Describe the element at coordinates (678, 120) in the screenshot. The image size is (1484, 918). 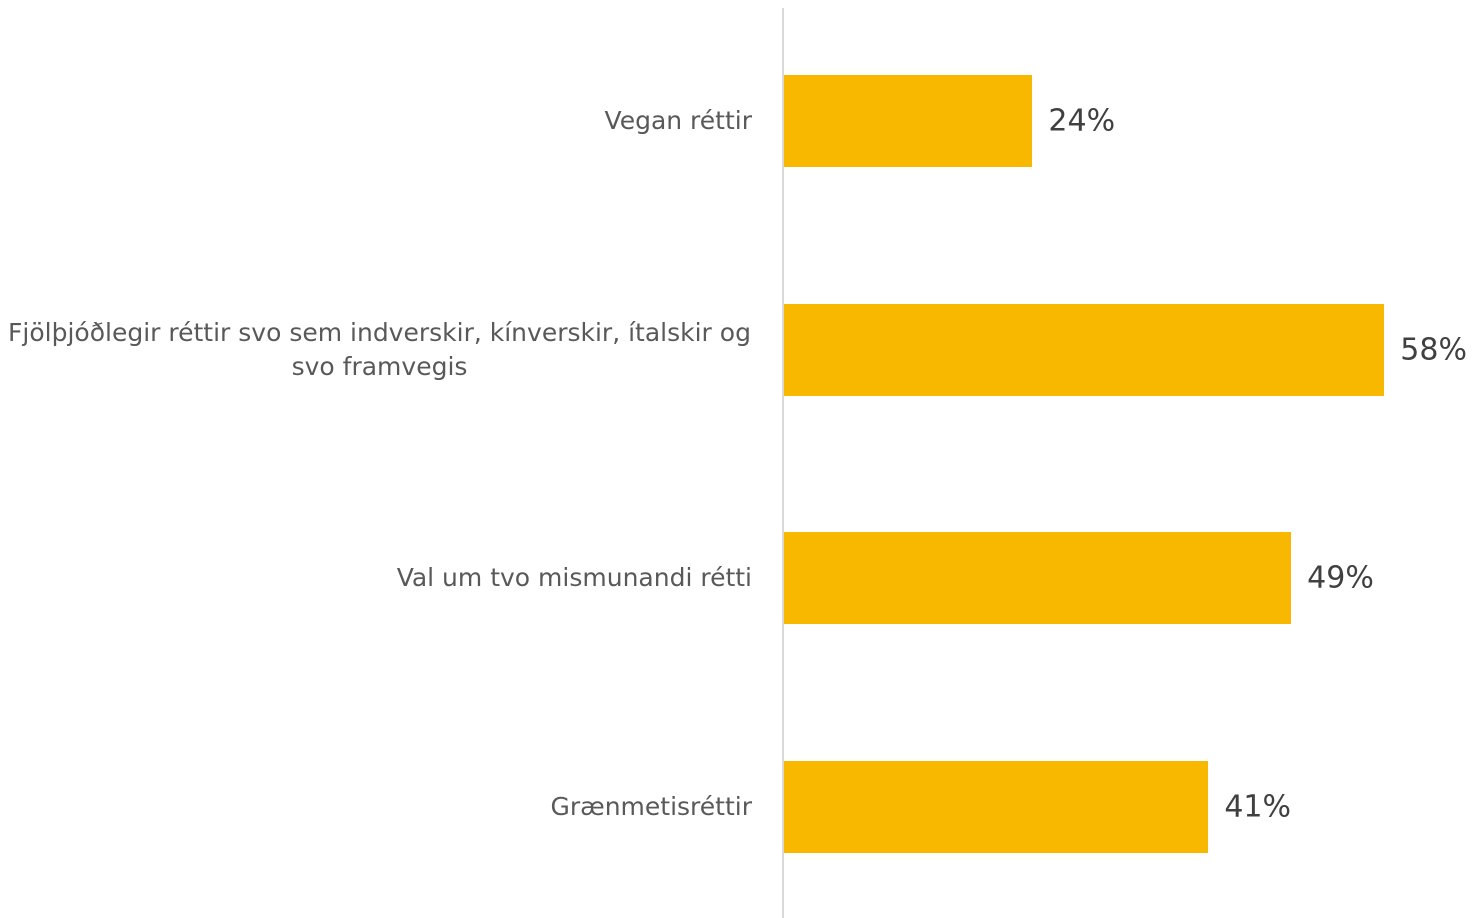
I see `category-label: Vegan réttir` at that location.